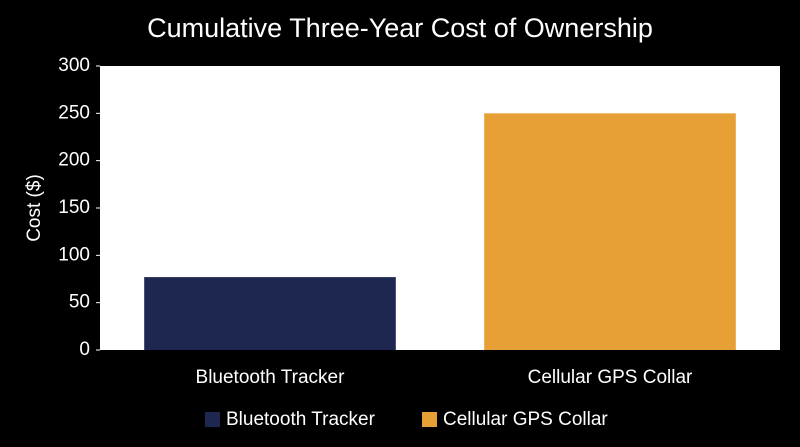 This screenshot has height=447, width=800. Describe the element at coordinates (270, 313) in the screenshot. I see `bar` at that location.